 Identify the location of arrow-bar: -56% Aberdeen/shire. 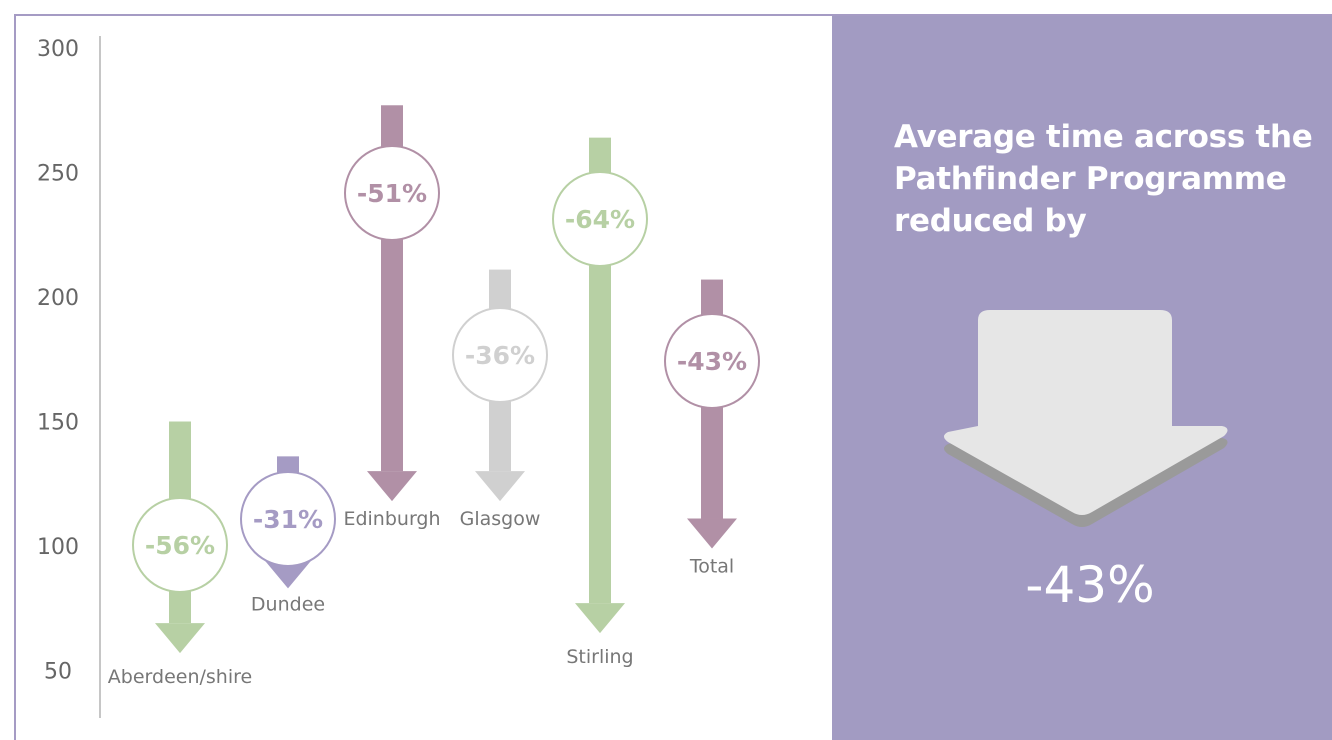
(180, 554).